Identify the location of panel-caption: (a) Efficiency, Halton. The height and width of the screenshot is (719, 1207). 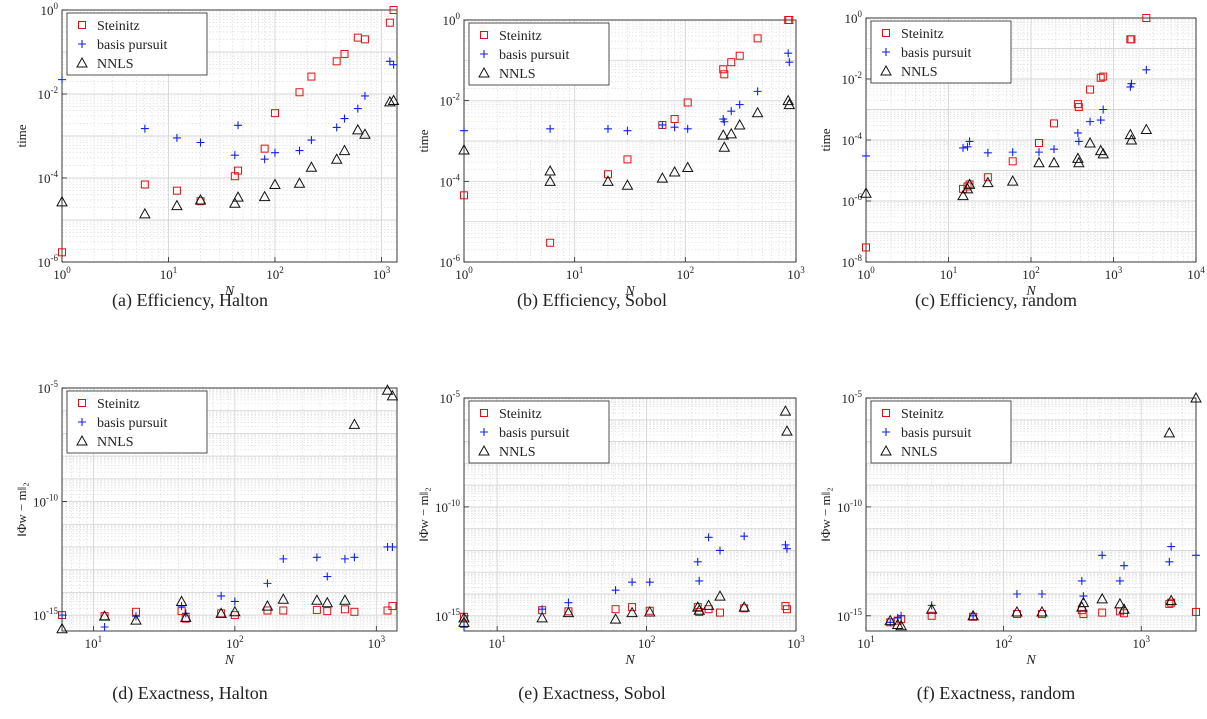
(190, 300).